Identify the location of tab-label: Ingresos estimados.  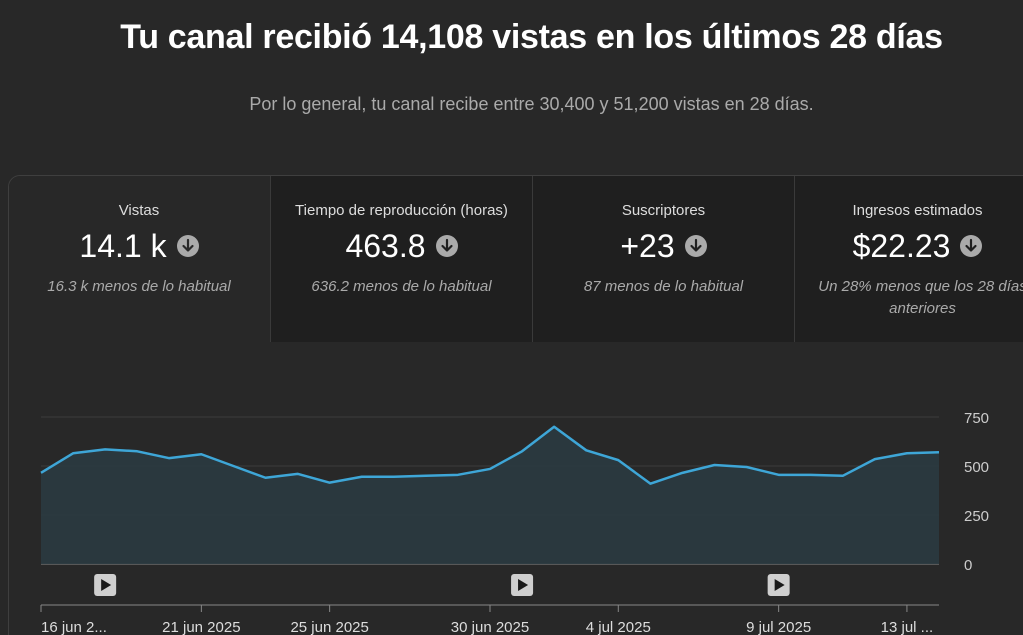
(917, 210).